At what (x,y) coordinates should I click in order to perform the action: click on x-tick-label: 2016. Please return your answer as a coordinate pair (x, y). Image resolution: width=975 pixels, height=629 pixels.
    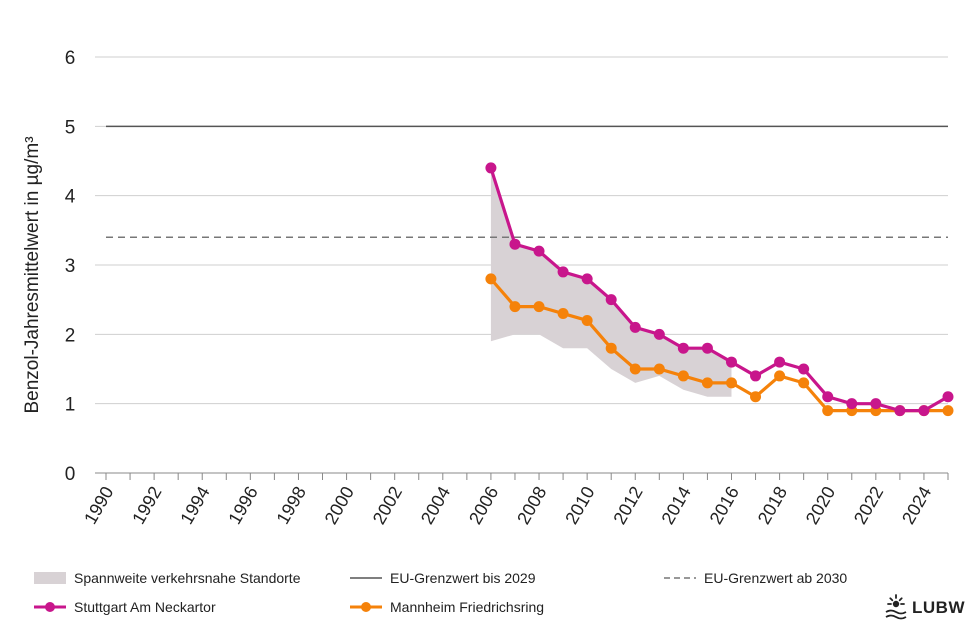
    Looking at the image, I should click on (724, 505).